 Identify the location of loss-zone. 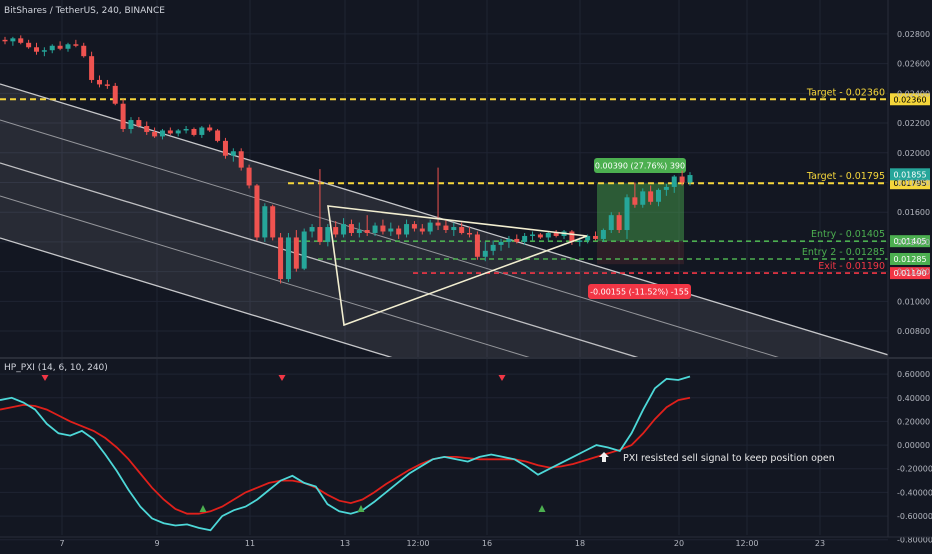
(640, 253).